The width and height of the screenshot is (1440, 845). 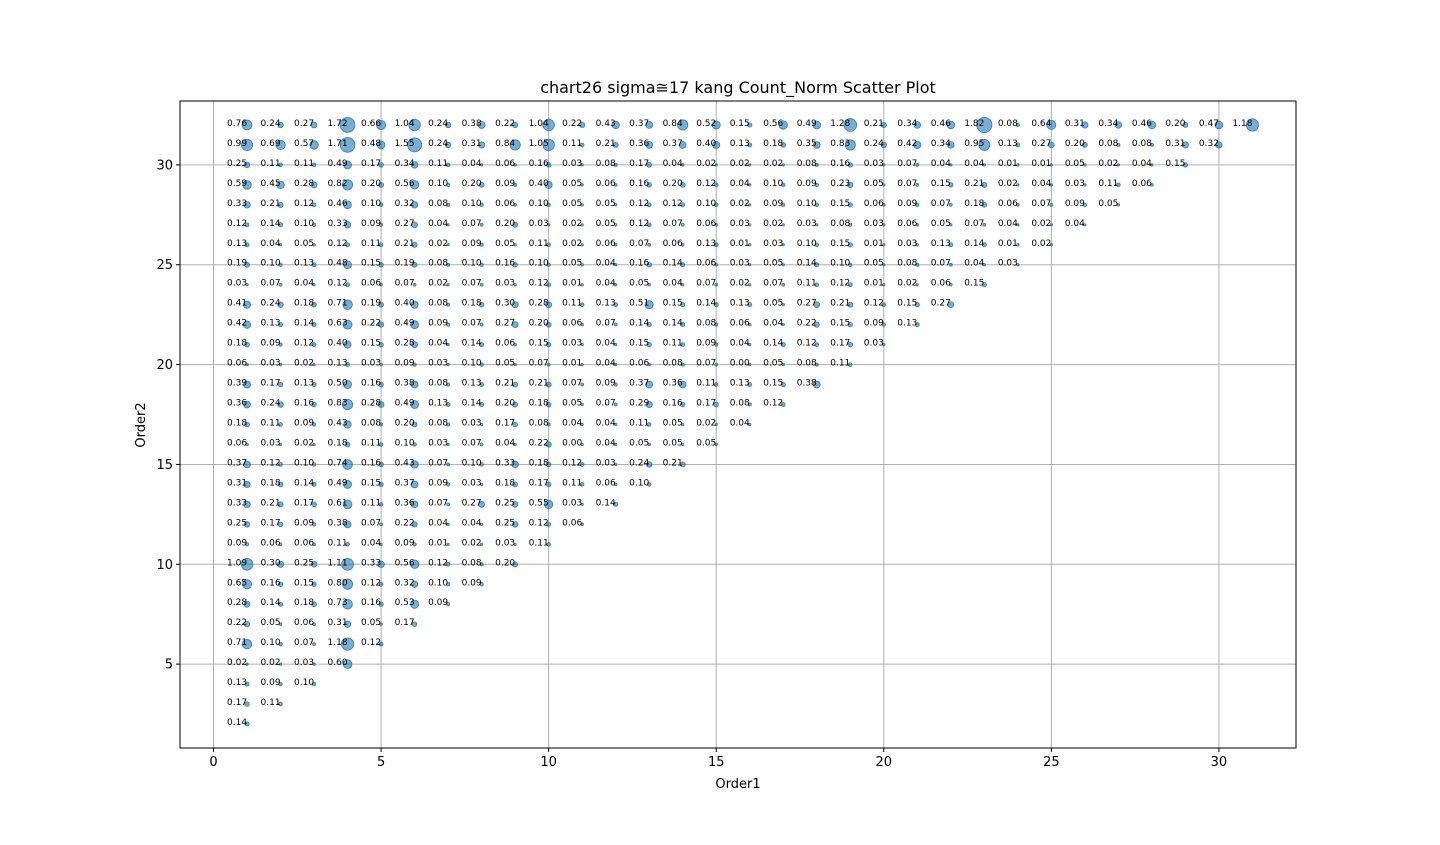 I want to click on y-tick-label: 5, so click(x=169, y=665).